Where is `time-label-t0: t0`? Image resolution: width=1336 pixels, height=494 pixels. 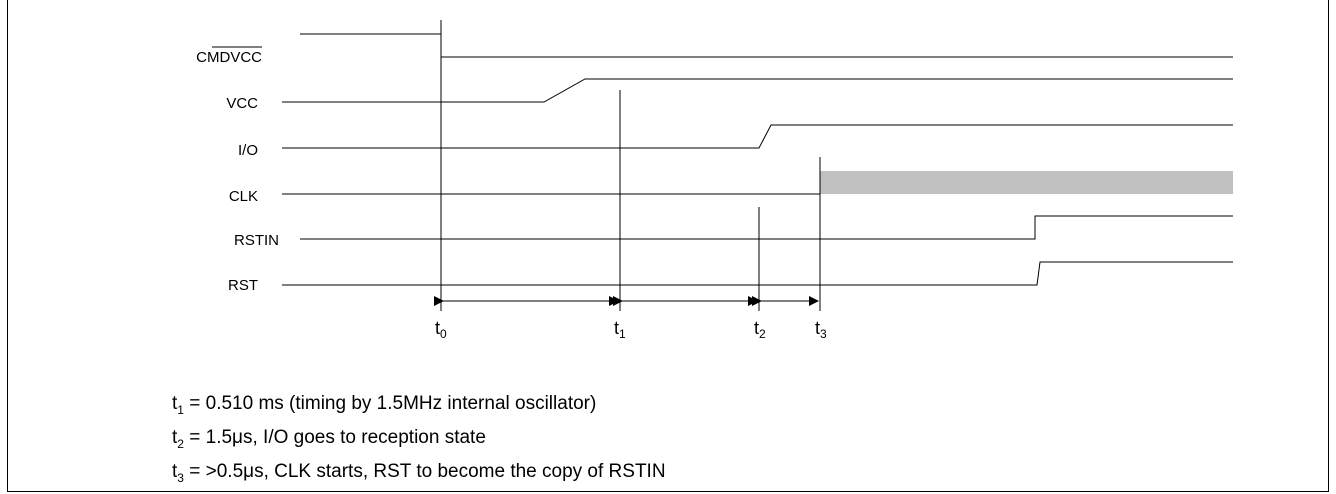
time-label-t0: t0 is located at coordinates (441, 329).